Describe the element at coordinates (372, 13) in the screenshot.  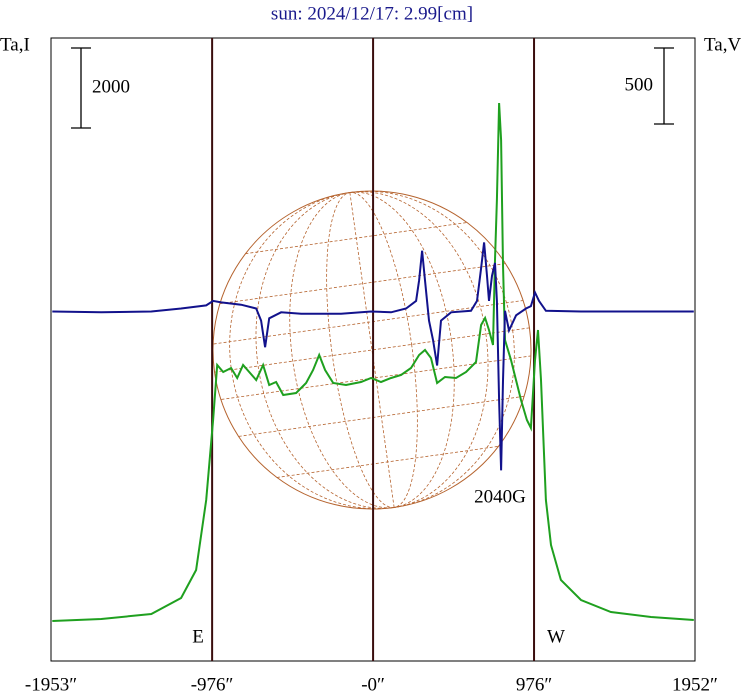
I see `chart-title: sun: 2024/12/17: 2.99[cm]` at that location.